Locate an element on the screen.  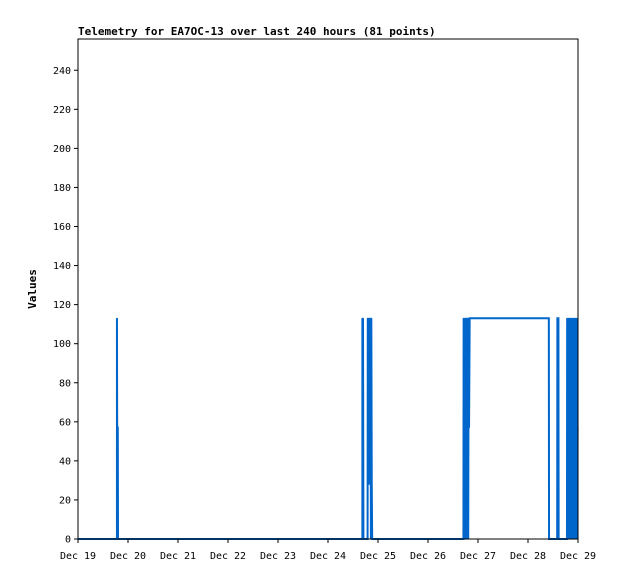
x-tick-label: Dec 29 is located at coordinates (578, 556).